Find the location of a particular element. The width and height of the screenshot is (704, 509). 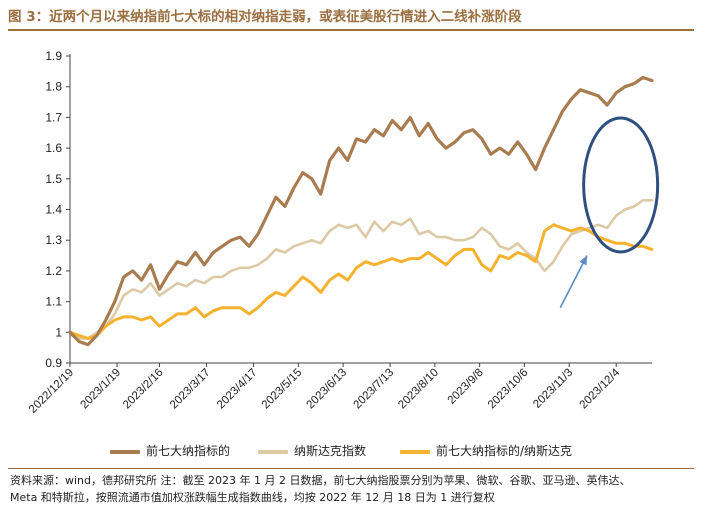

x-tick-label: 2023/11/3 is located at coordinates (553, 389).